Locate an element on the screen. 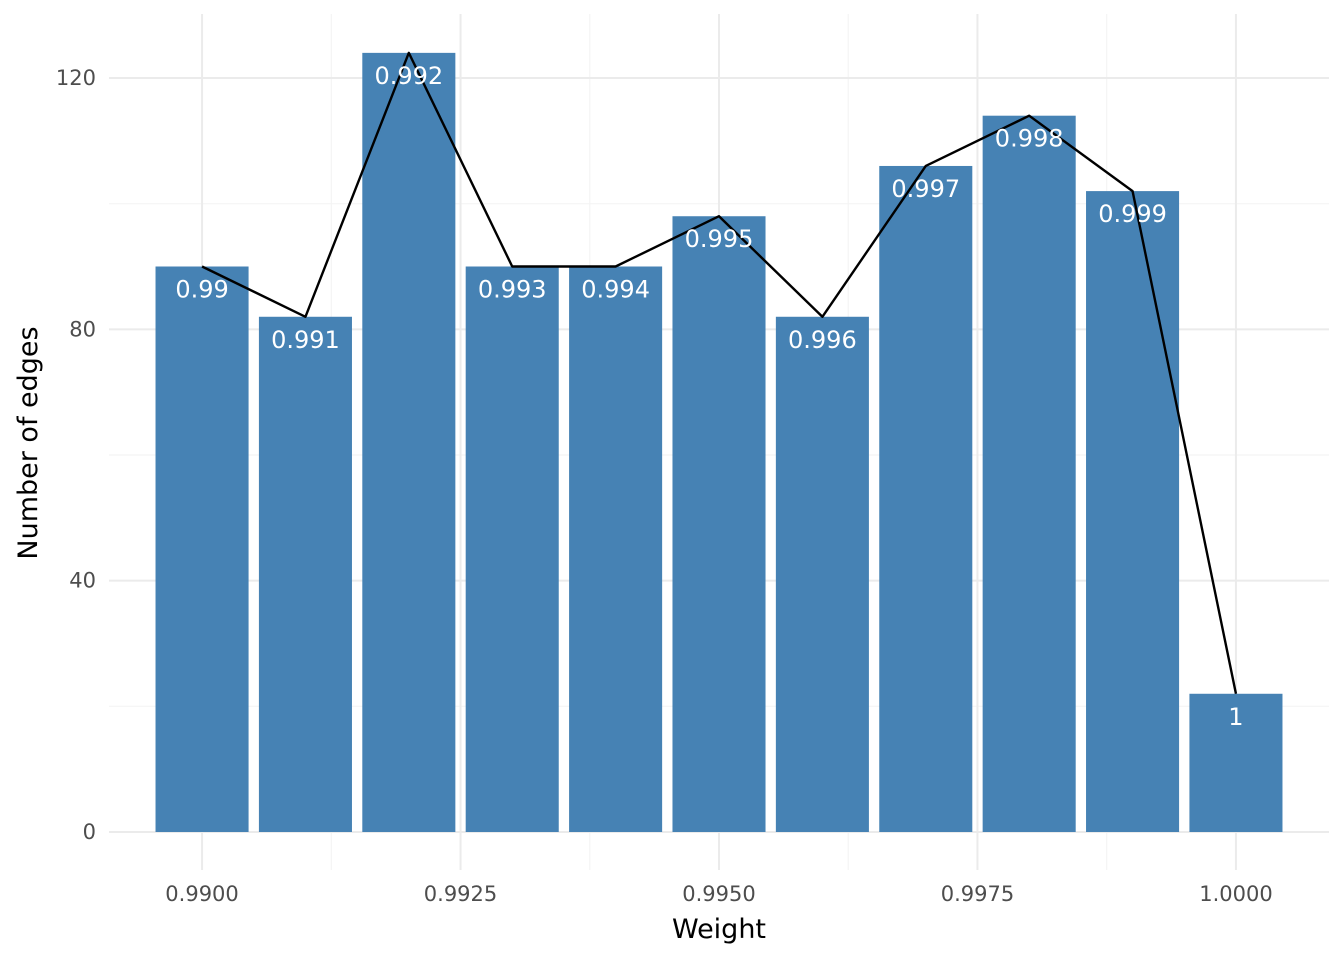  bar-value-label: 0.992 is located at coordinates (408, 76).